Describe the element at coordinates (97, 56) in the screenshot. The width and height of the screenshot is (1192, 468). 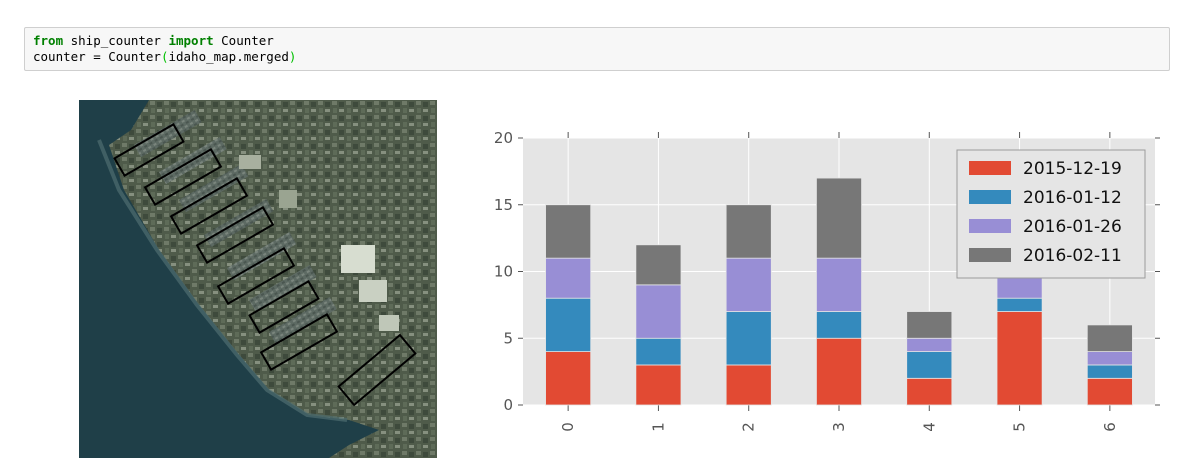
I see `code-token: counter = Counter` at that location.